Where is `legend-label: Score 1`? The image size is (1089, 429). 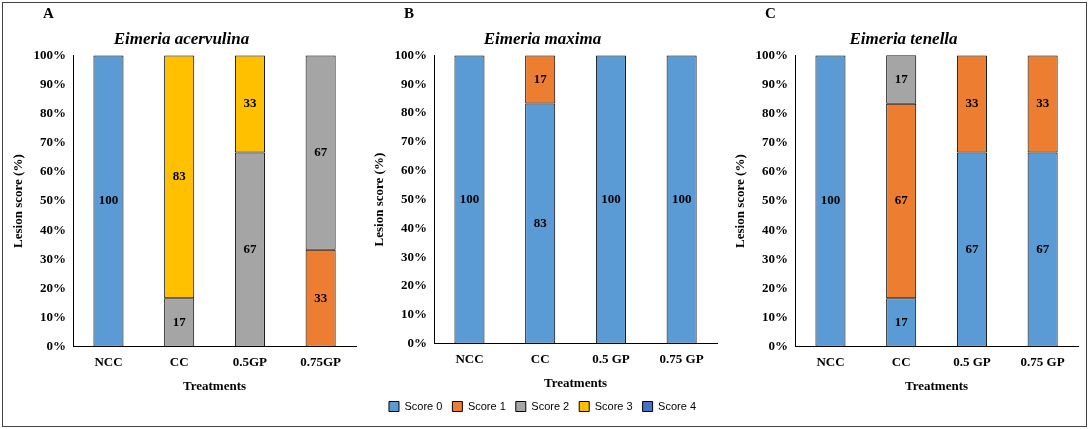 legend-label: Score 1 is located at coordinates (486, 405).